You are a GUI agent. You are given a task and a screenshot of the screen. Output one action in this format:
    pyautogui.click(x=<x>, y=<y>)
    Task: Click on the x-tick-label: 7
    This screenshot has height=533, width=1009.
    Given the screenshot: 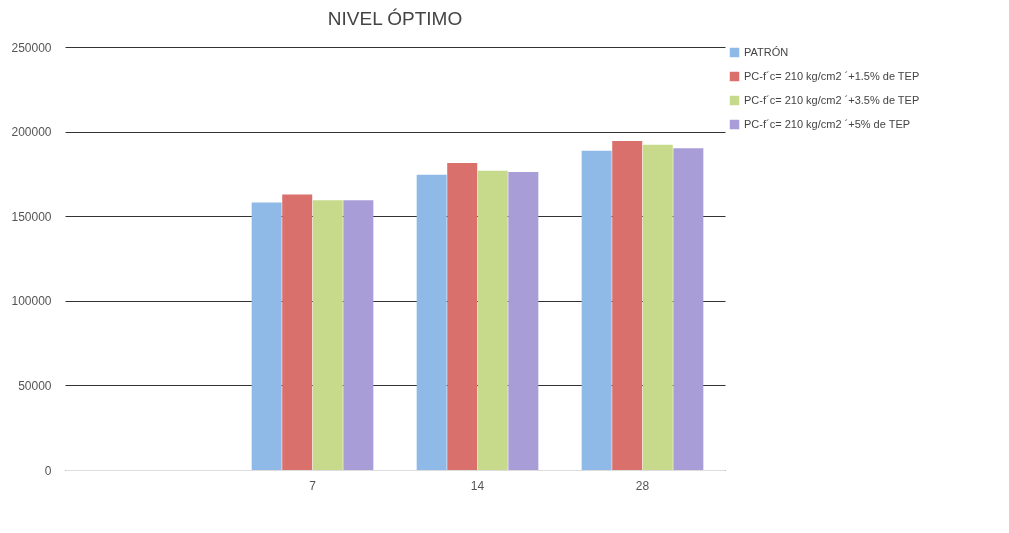 What is the action you would take?
    pyautogui.click(x=313, y=485)
    